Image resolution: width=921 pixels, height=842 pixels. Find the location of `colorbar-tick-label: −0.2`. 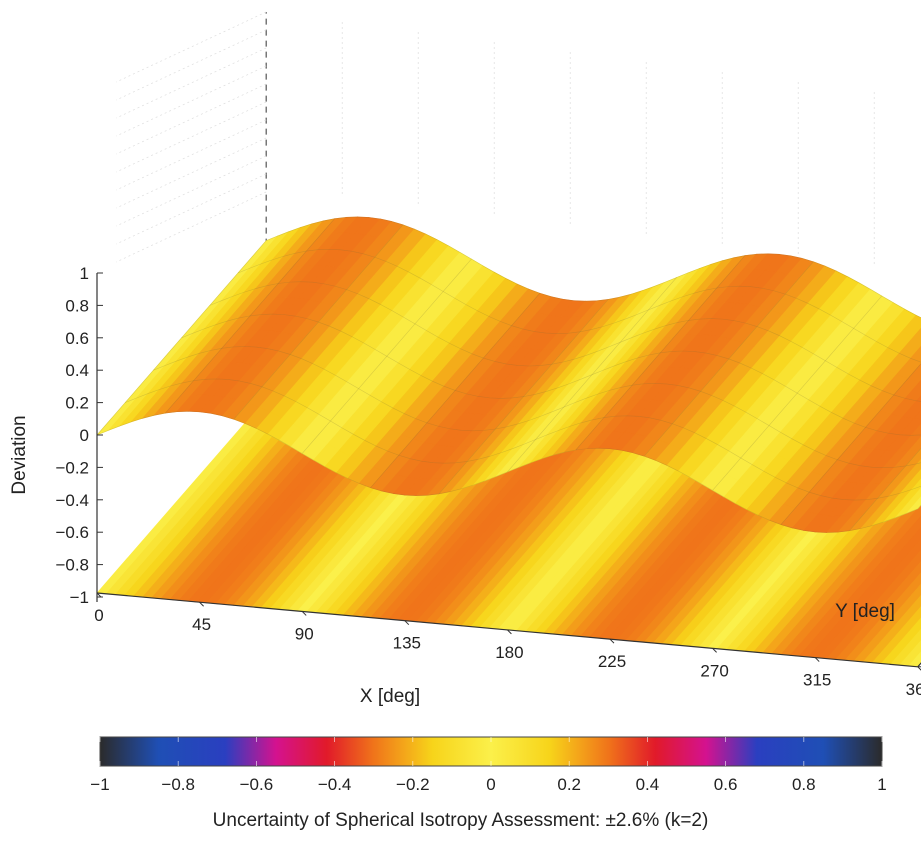

colorbar-tick-label: −0.2 is located at coordinates (413, 784).